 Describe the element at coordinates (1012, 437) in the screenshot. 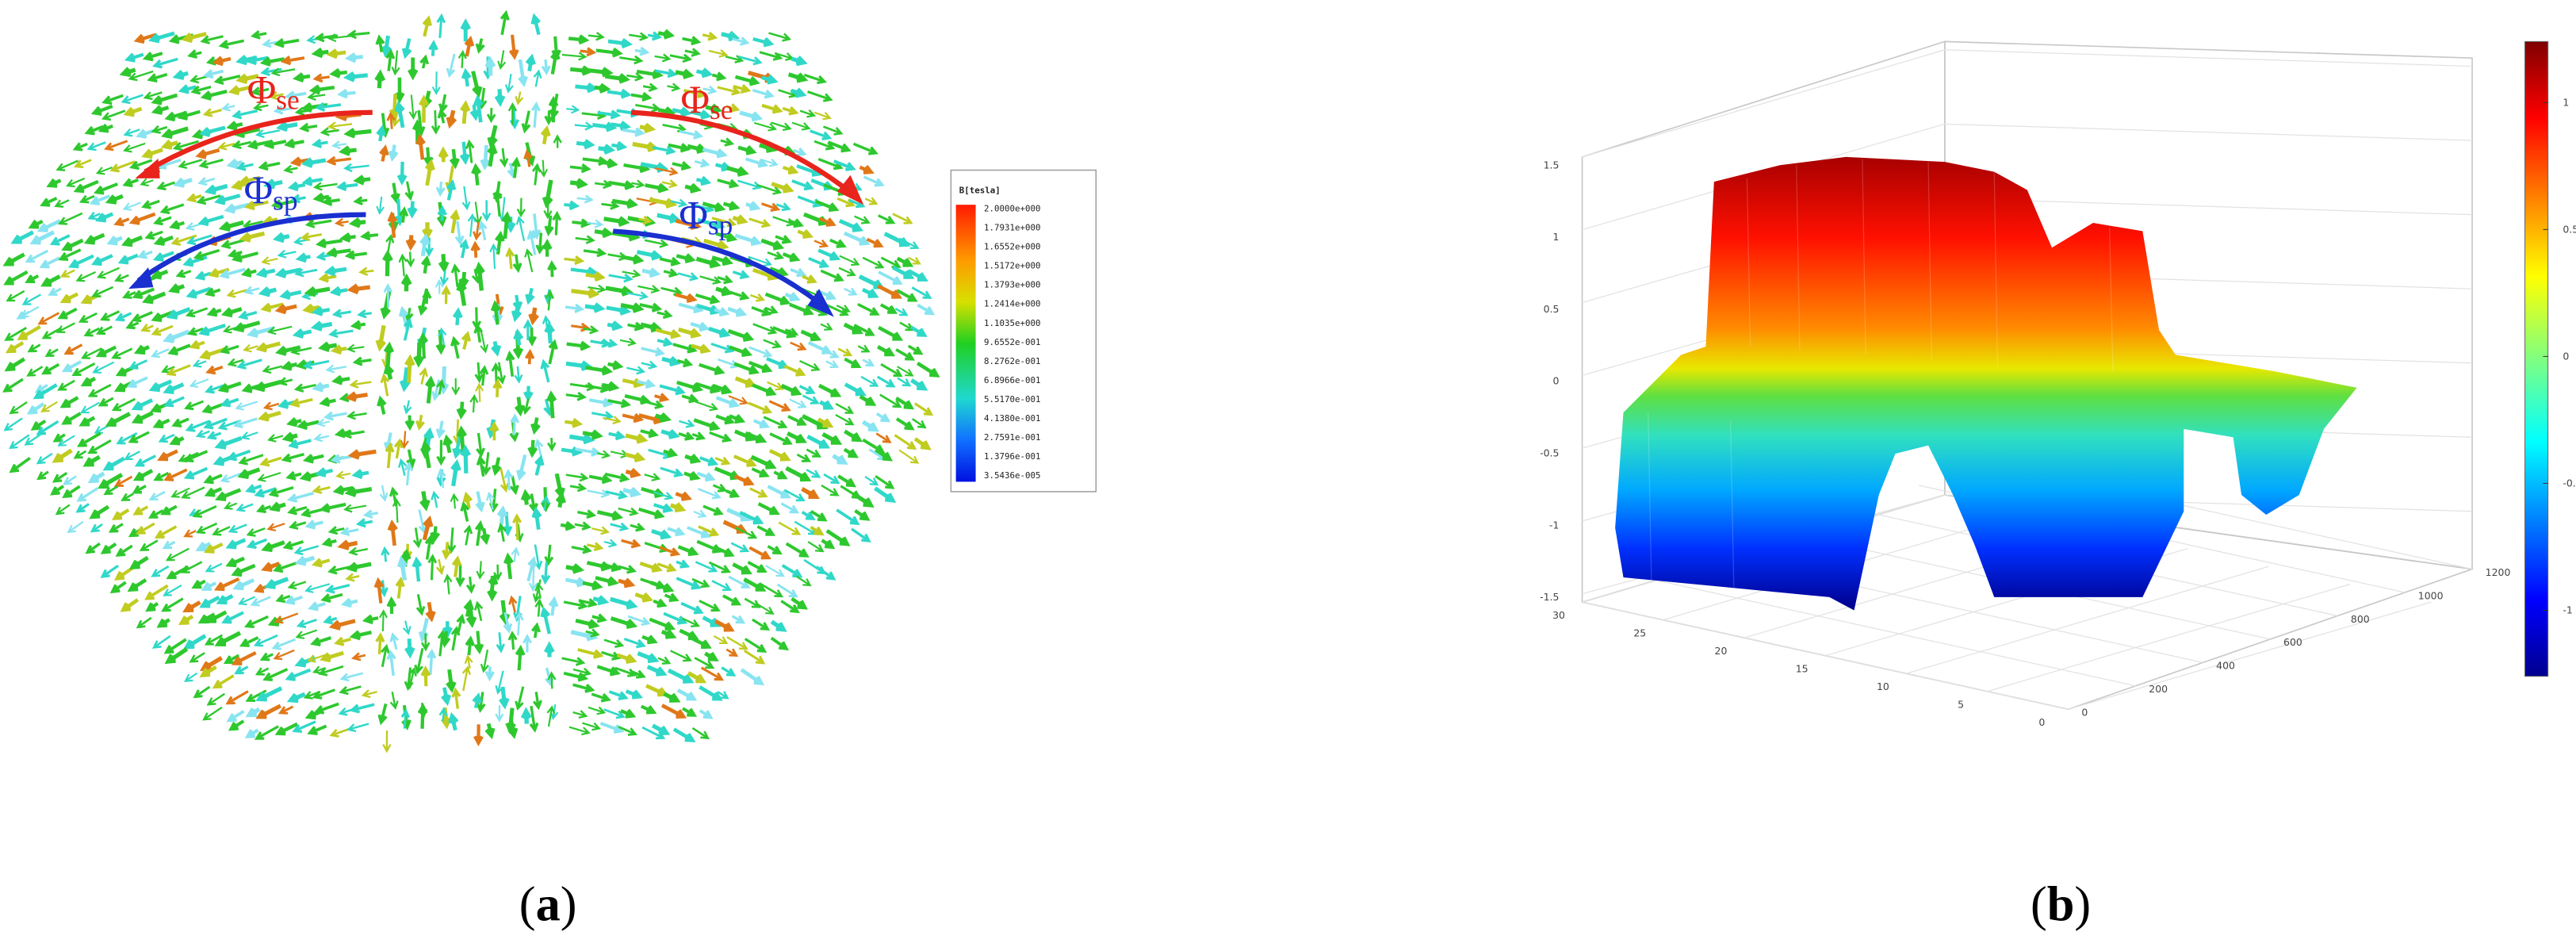

I see `legend-value: 2.7591e-001` at that location.